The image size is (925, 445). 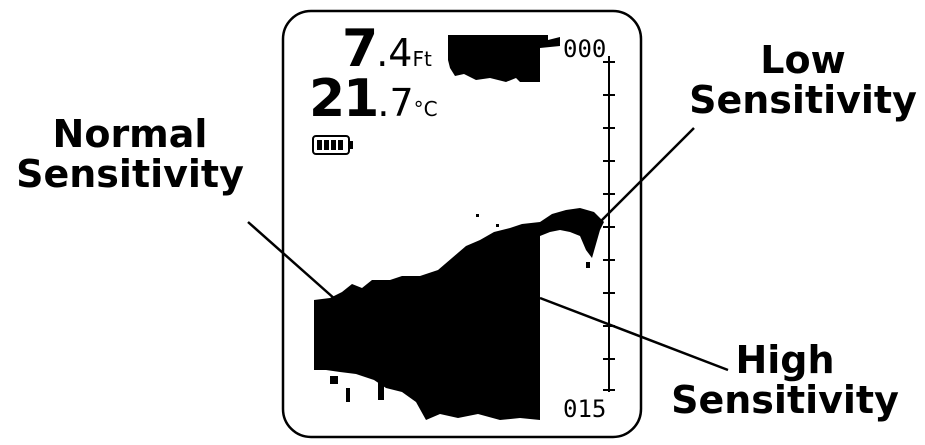 I want to click on temperature-fraction: .7, so click(x=395, y=103).